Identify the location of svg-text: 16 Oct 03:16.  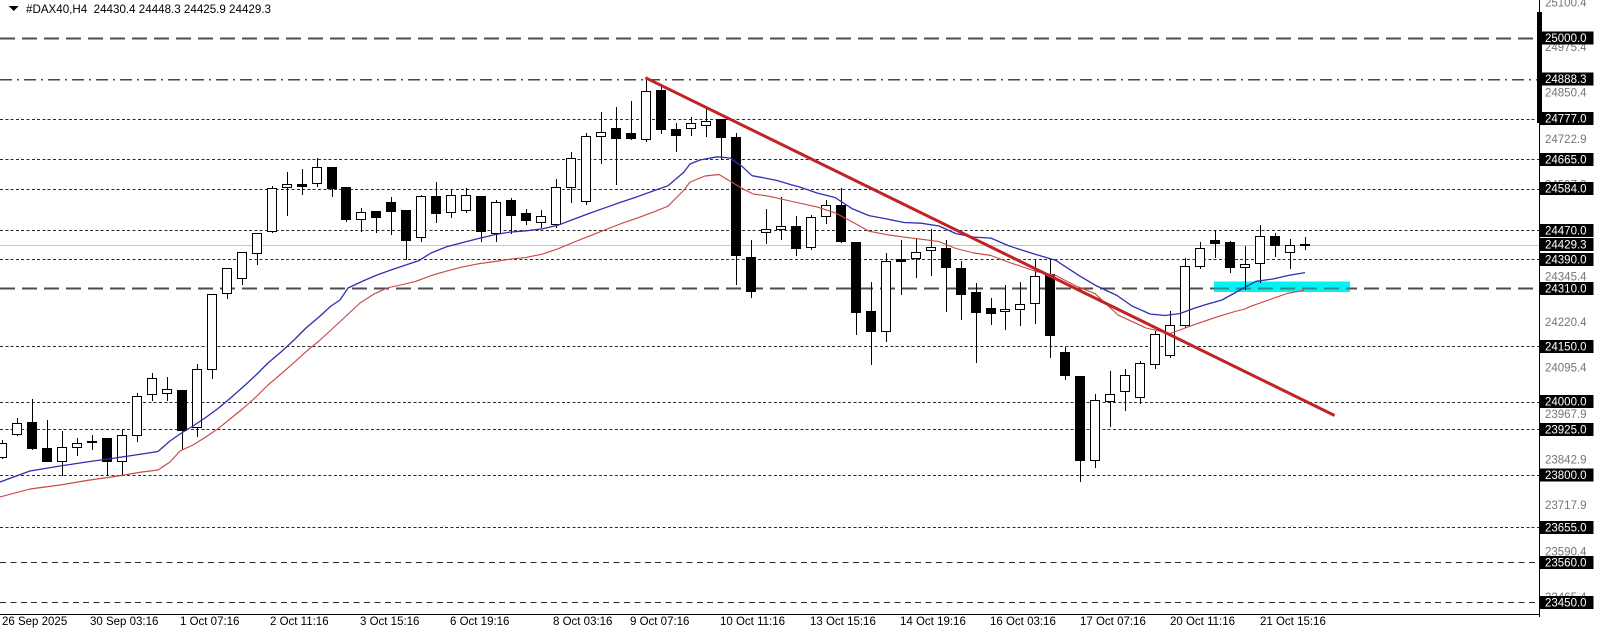
(1023, 622).